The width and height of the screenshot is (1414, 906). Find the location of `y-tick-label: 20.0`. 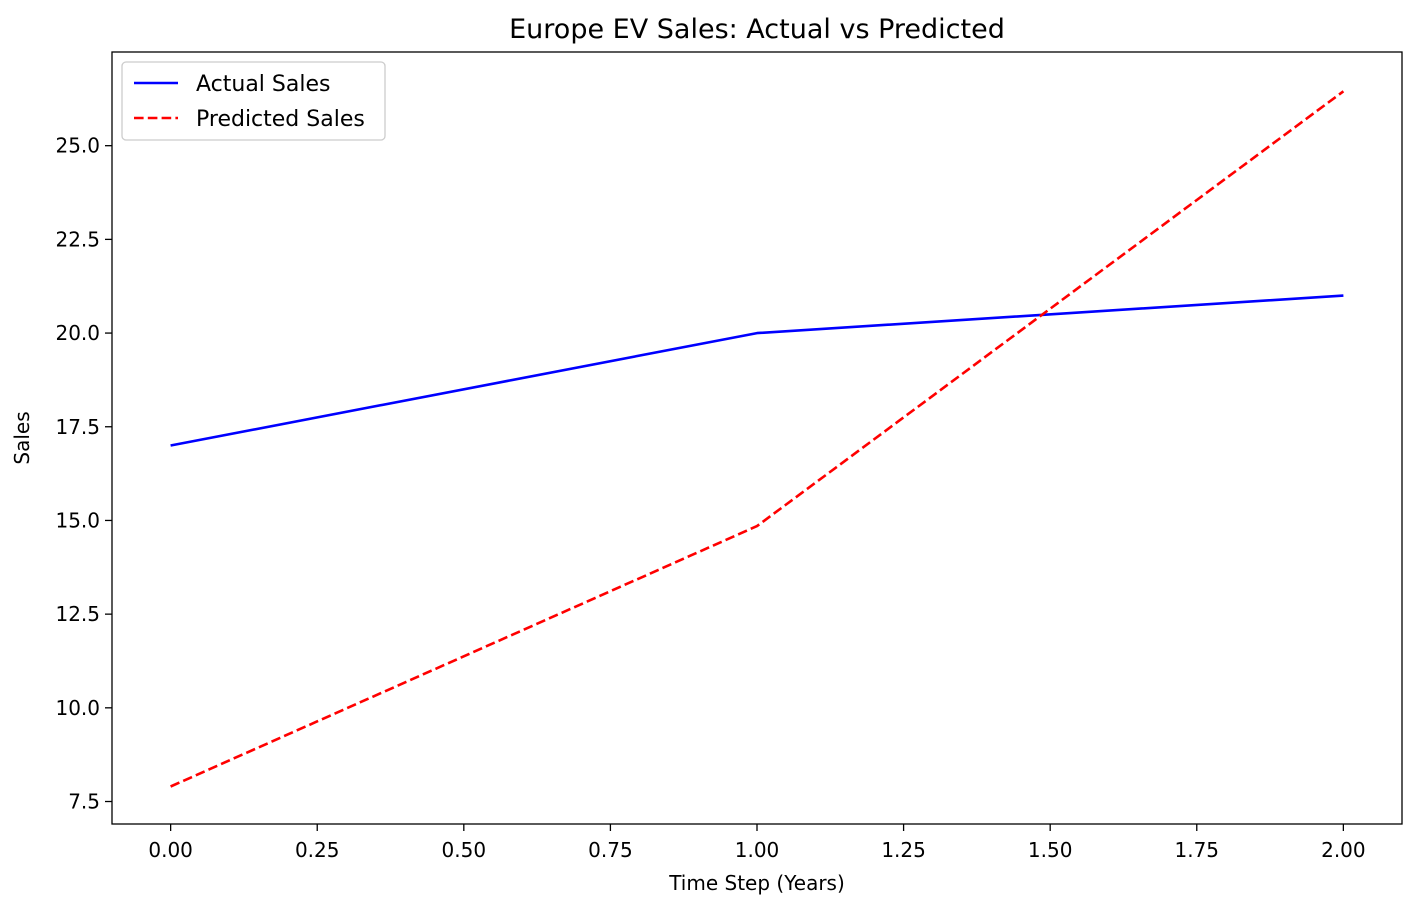

y-tick-label: 20.0 is located at coordinates (77, 333).